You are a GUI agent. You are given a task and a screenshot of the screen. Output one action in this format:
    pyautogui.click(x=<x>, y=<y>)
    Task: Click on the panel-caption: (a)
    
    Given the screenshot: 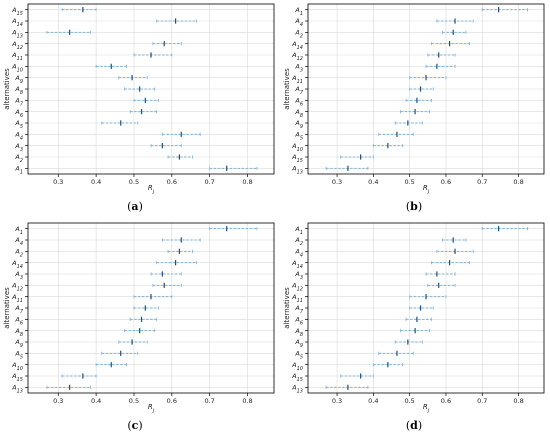 What is the action you would take?
    pyautogui.click(x=135, y=206)
    